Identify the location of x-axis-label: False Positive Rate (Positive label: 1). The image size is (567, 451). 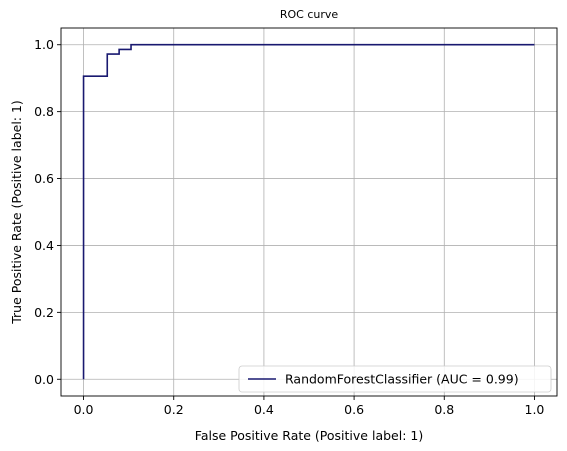
(309, 435).